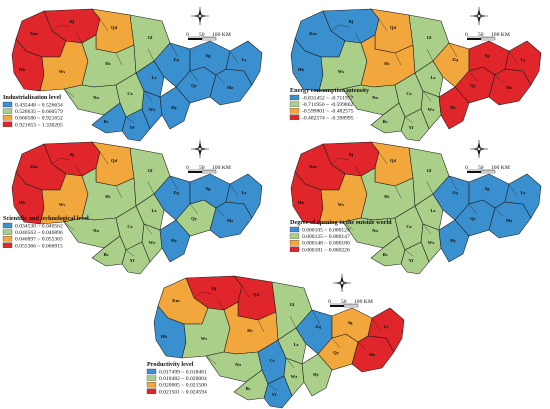  I want to click on scale-bar: 0 50 100 KM, so click(350, 303).